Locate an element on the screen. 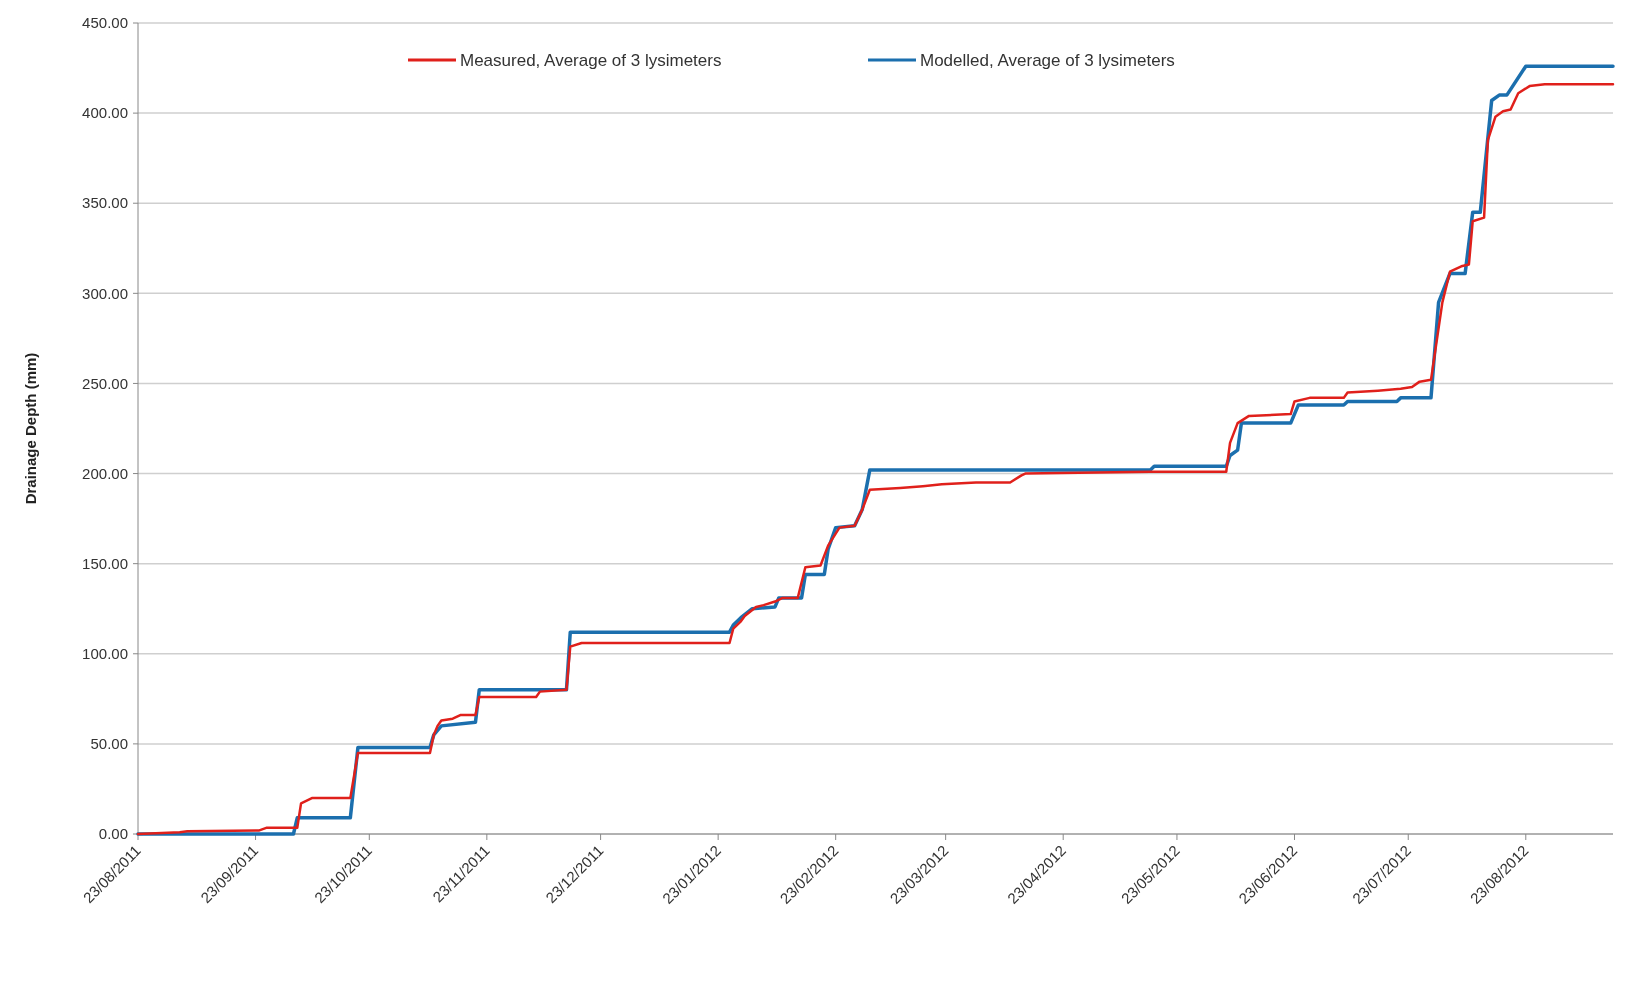 This screenshot has width=1631, height=1008. y-tick-label: 100.00 is located at coordinates (105, 654).